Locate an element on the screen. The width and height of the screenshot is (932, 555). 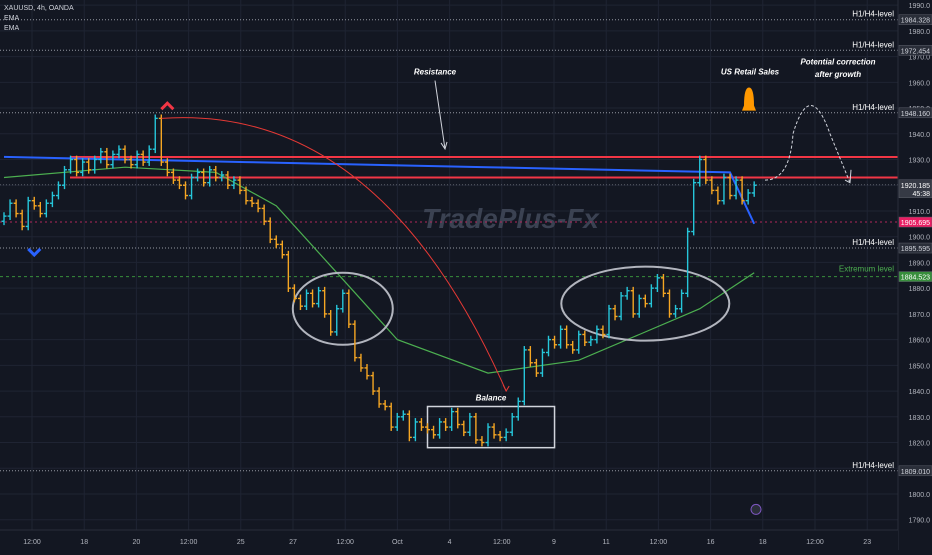
extremum-tag-bg is located at coordinates (915, 276).